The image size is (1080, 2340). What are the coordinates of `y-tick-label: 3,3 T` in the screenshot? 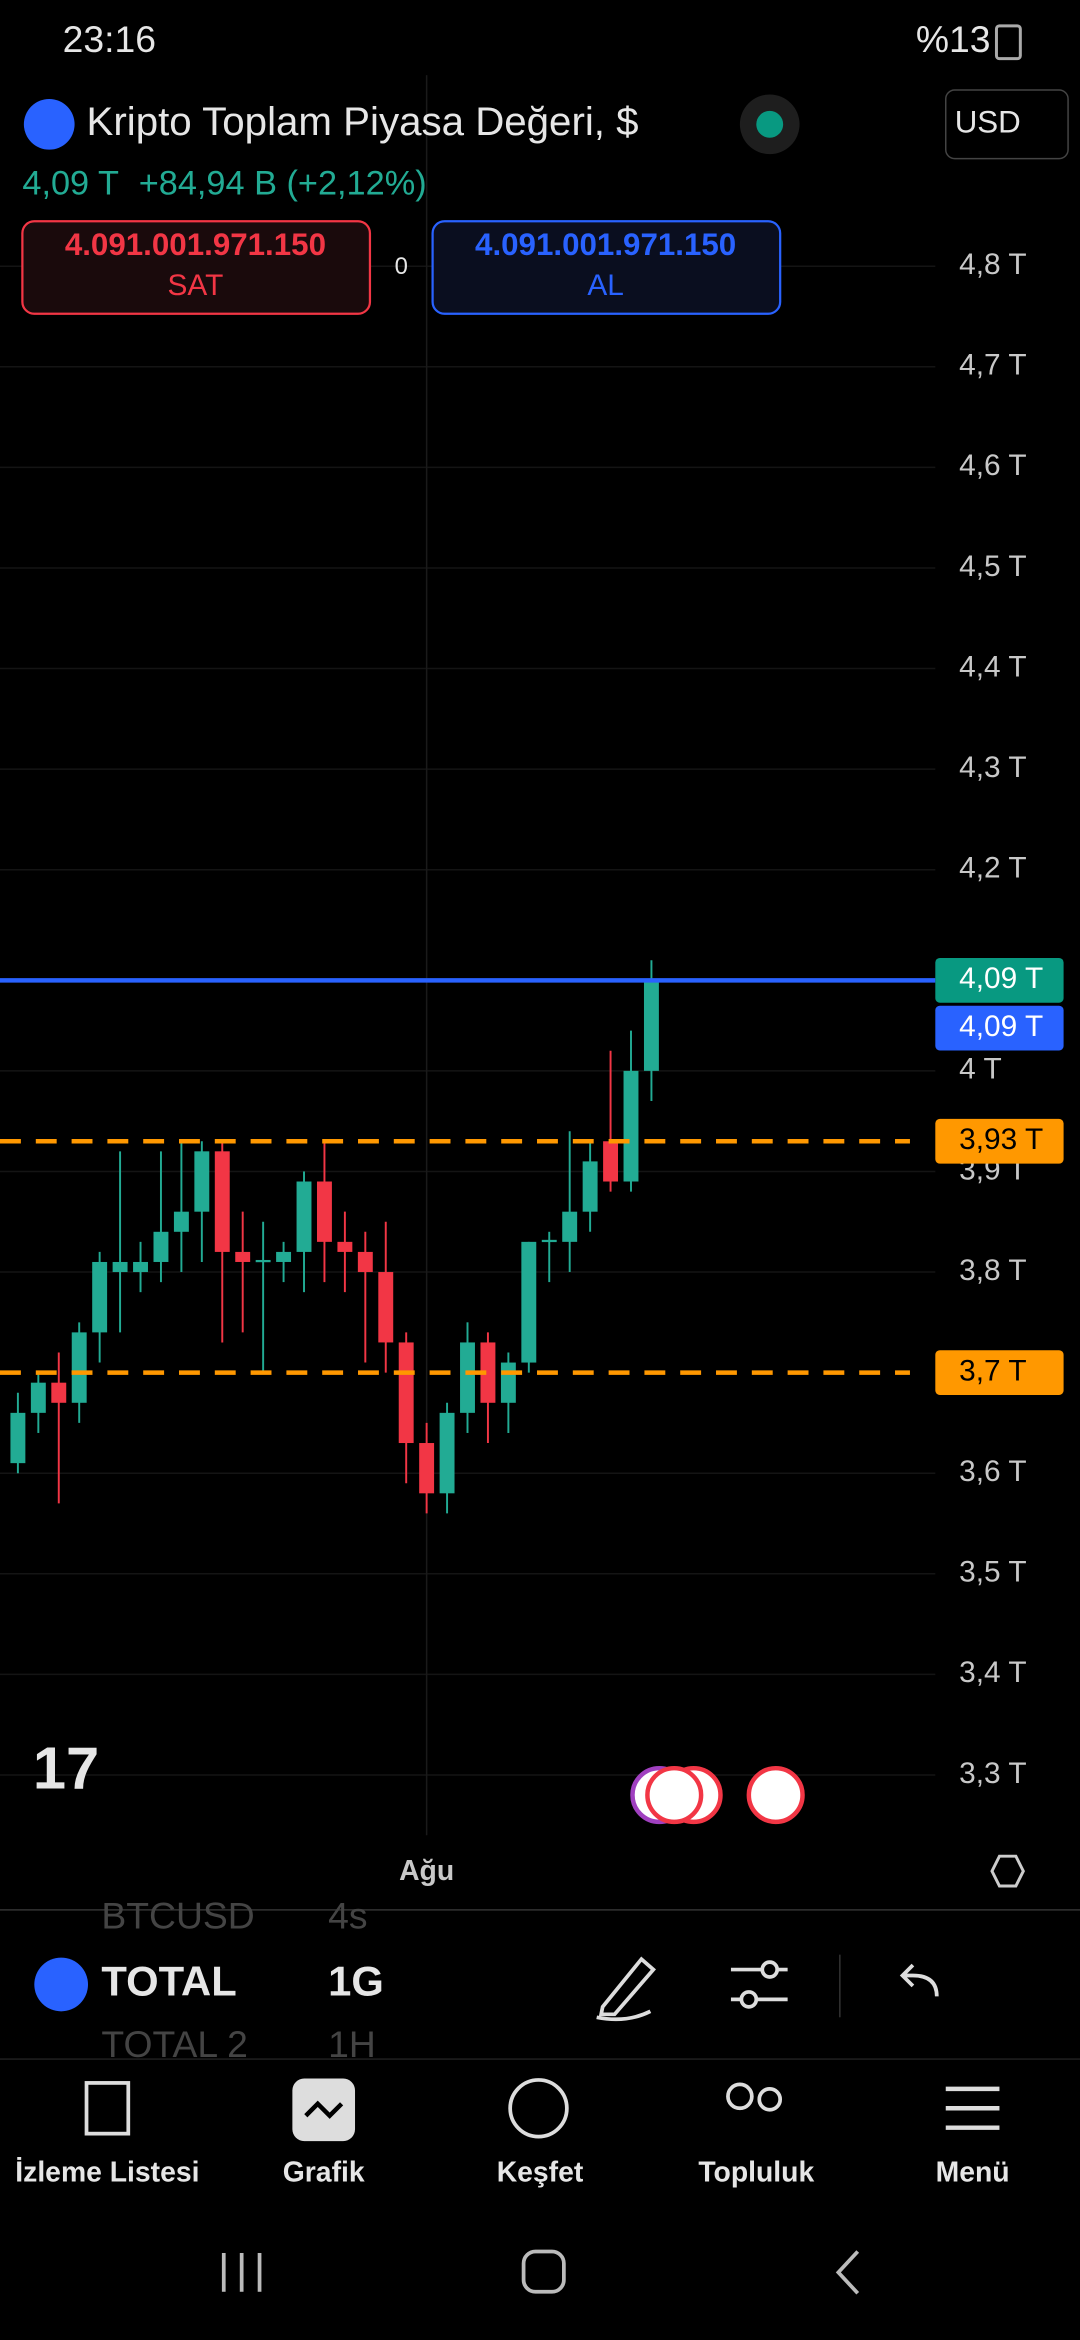 It's located at (992, 1773).